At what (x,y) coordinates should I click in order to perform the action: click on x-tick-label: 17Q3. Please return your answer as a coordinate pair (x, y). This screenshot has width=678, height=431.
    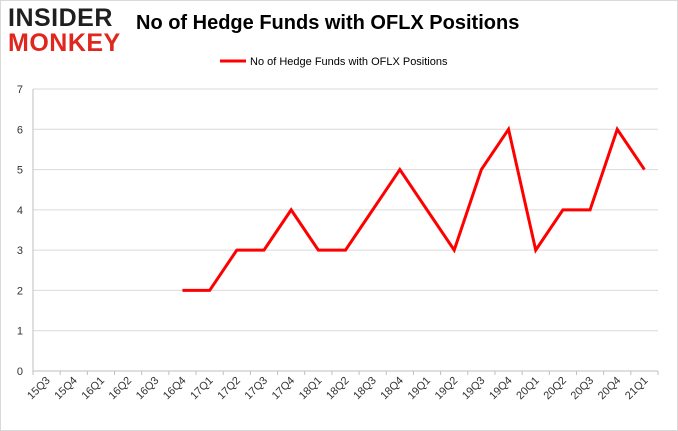
    Looking at the image, I should click on (257, 389).